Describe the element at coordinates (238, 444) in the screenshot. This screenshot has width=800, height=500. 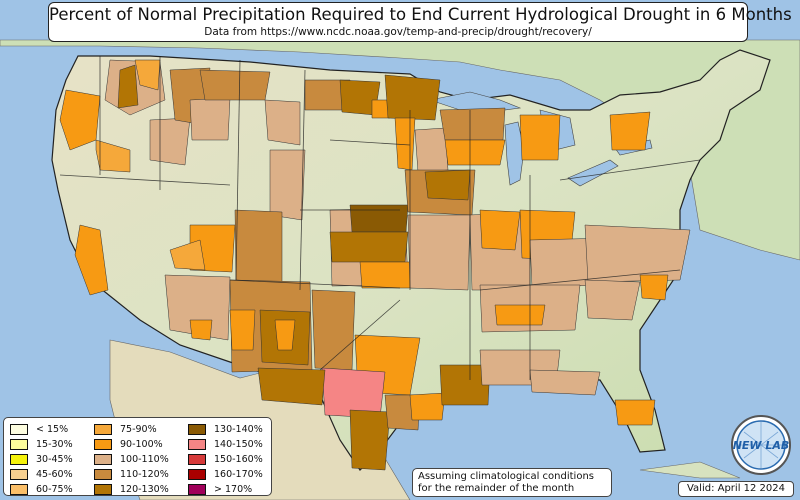
I see `legend-label: 140-150%` at that location.